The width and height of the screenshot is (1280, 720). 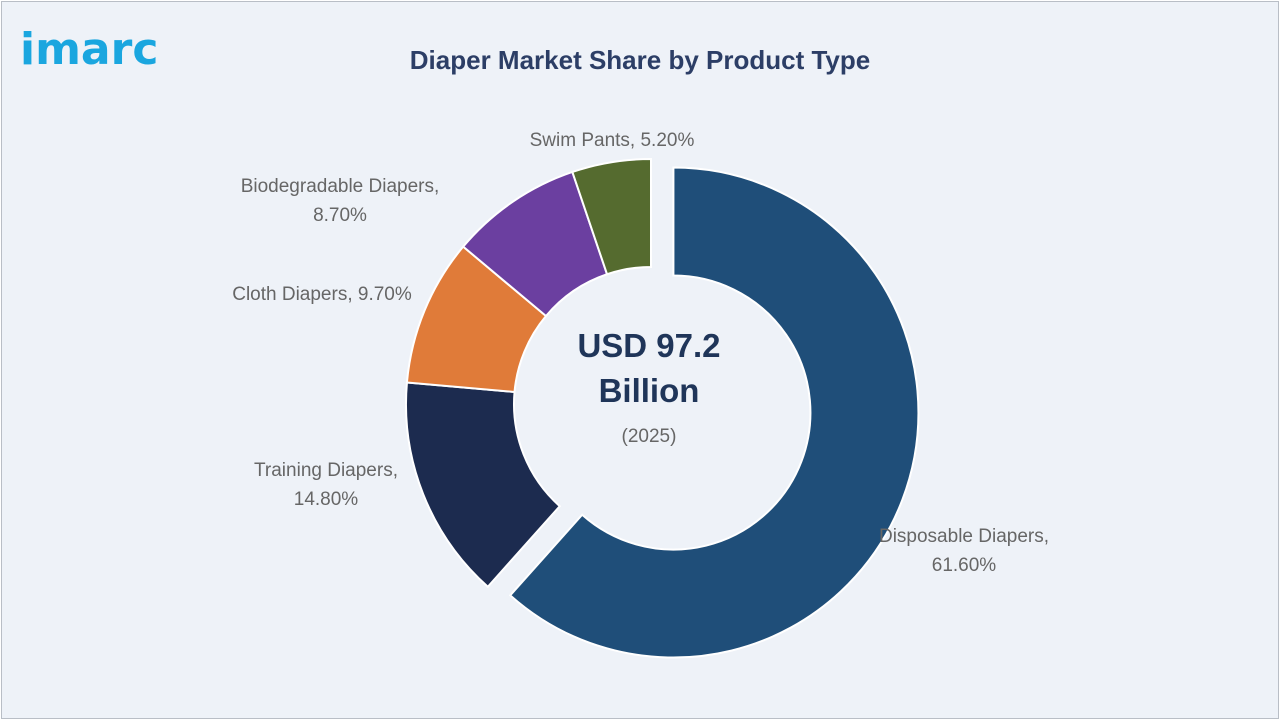 I want to click on slice-training-diapers, so click(x=483, y=485).